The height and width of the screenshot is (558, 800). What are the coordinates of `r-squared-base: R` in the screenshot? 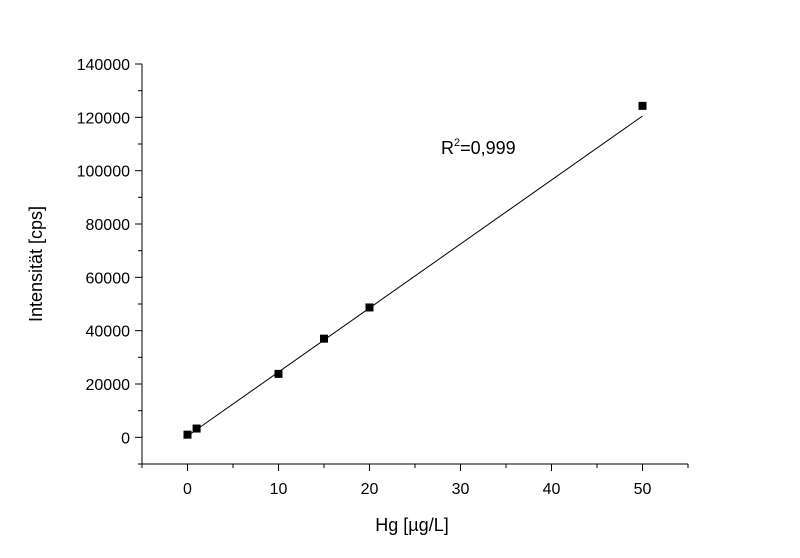 It's located at (447, 148).